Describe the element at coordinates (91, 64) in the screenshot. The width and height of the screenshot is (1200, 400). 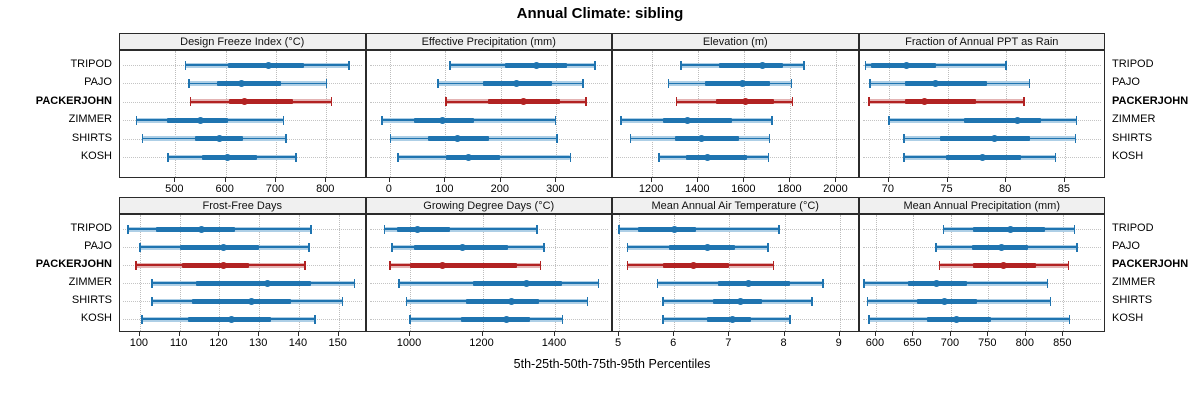
I see `site-label-tripod-left: TRIPOD` at that location.